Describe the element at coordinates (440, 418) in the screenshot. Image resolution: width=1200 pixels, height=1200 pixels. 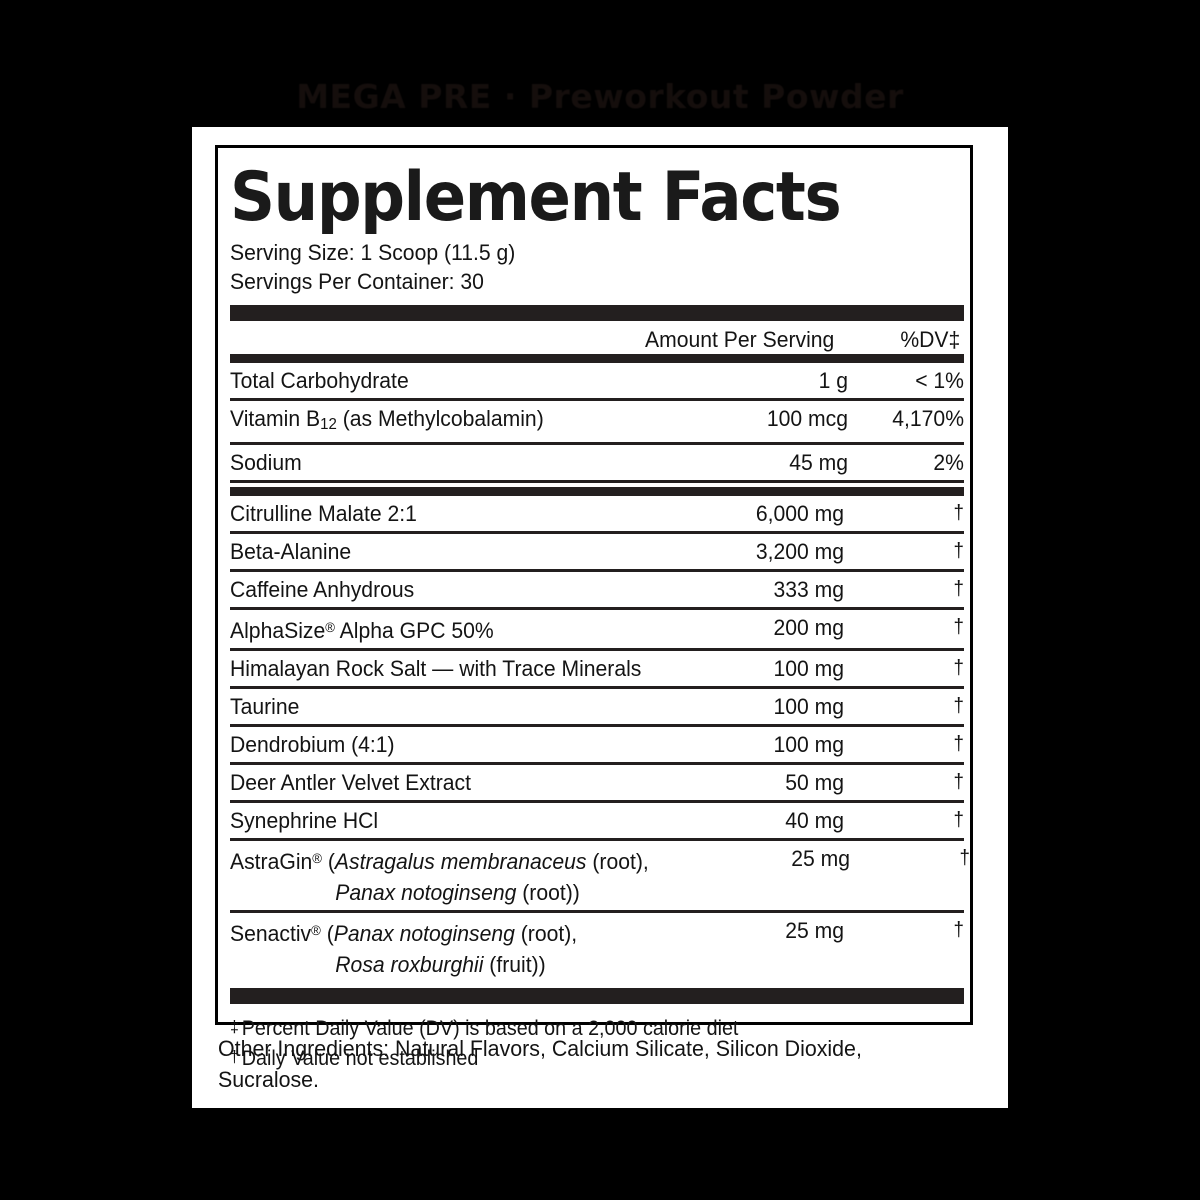
I see `nutrient-name-suffix: (as Methylcobalamin)` at that location.